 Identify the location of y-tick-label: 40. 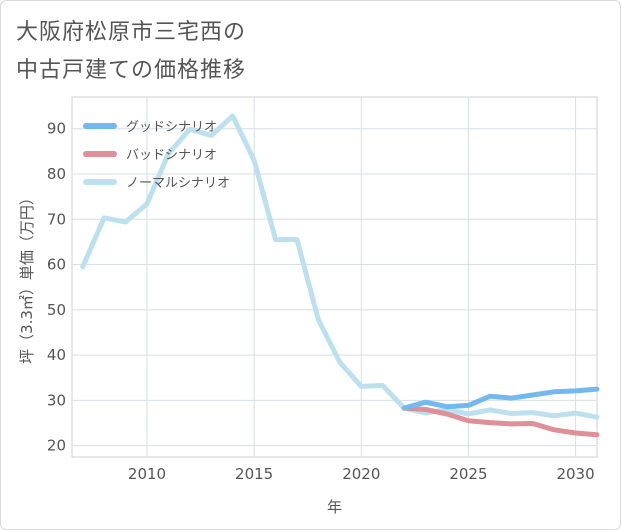
(56, 355).